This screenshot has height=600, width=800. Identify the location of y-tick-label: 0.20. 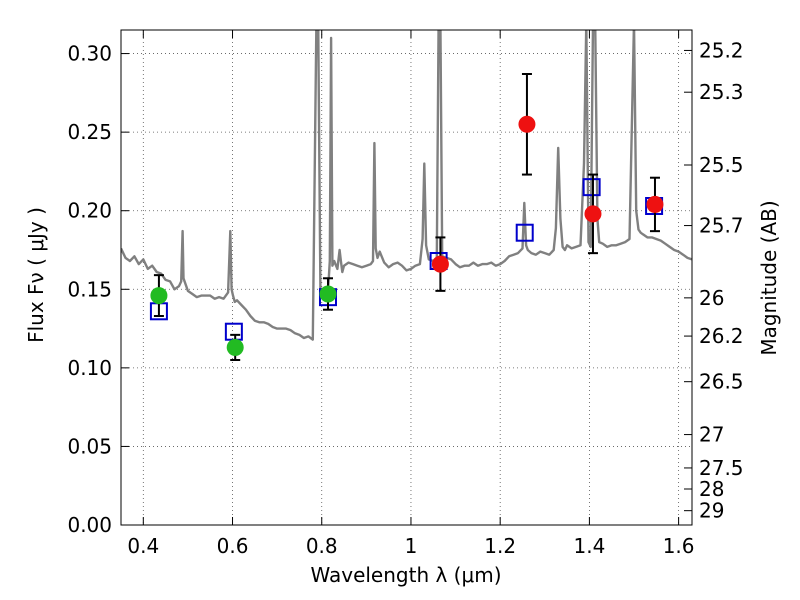
(89, 211).